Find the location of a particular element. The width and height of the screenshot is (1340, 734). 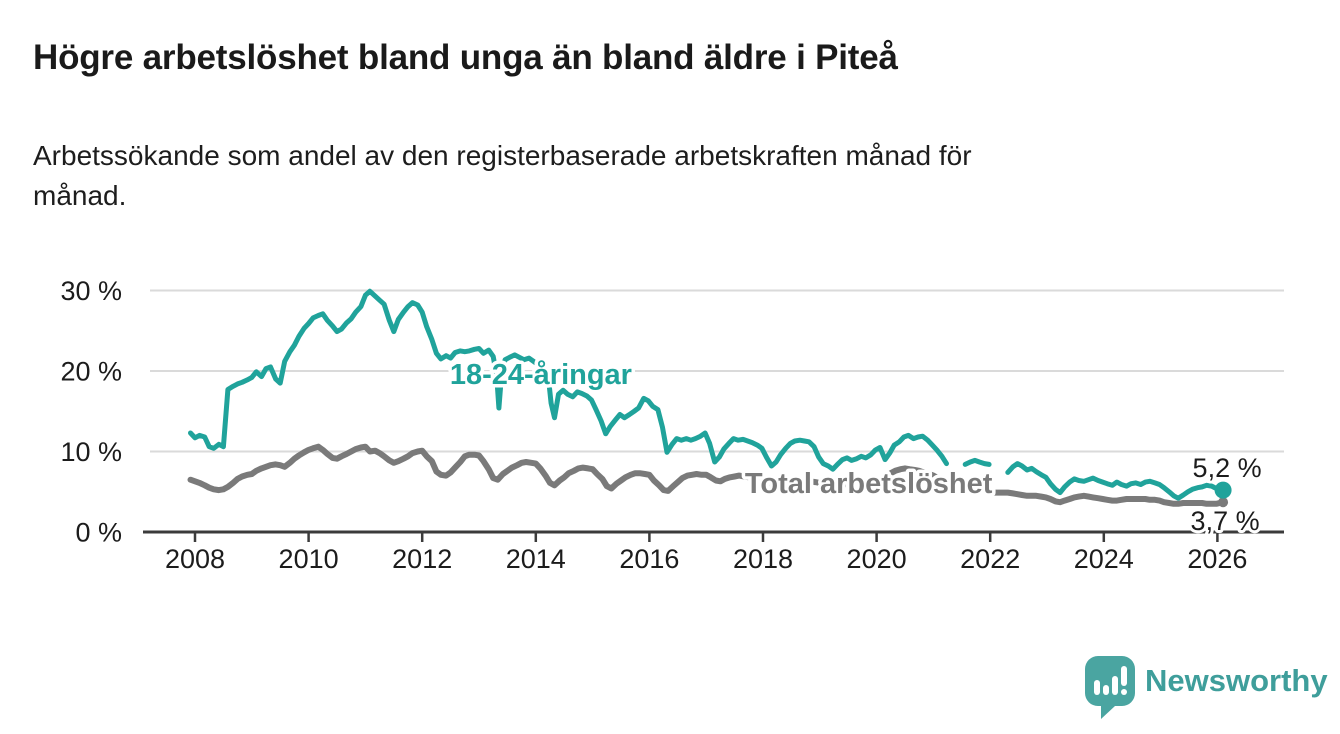

series-label-total: Total arbetslöshet is located at coordinates (869, 484).